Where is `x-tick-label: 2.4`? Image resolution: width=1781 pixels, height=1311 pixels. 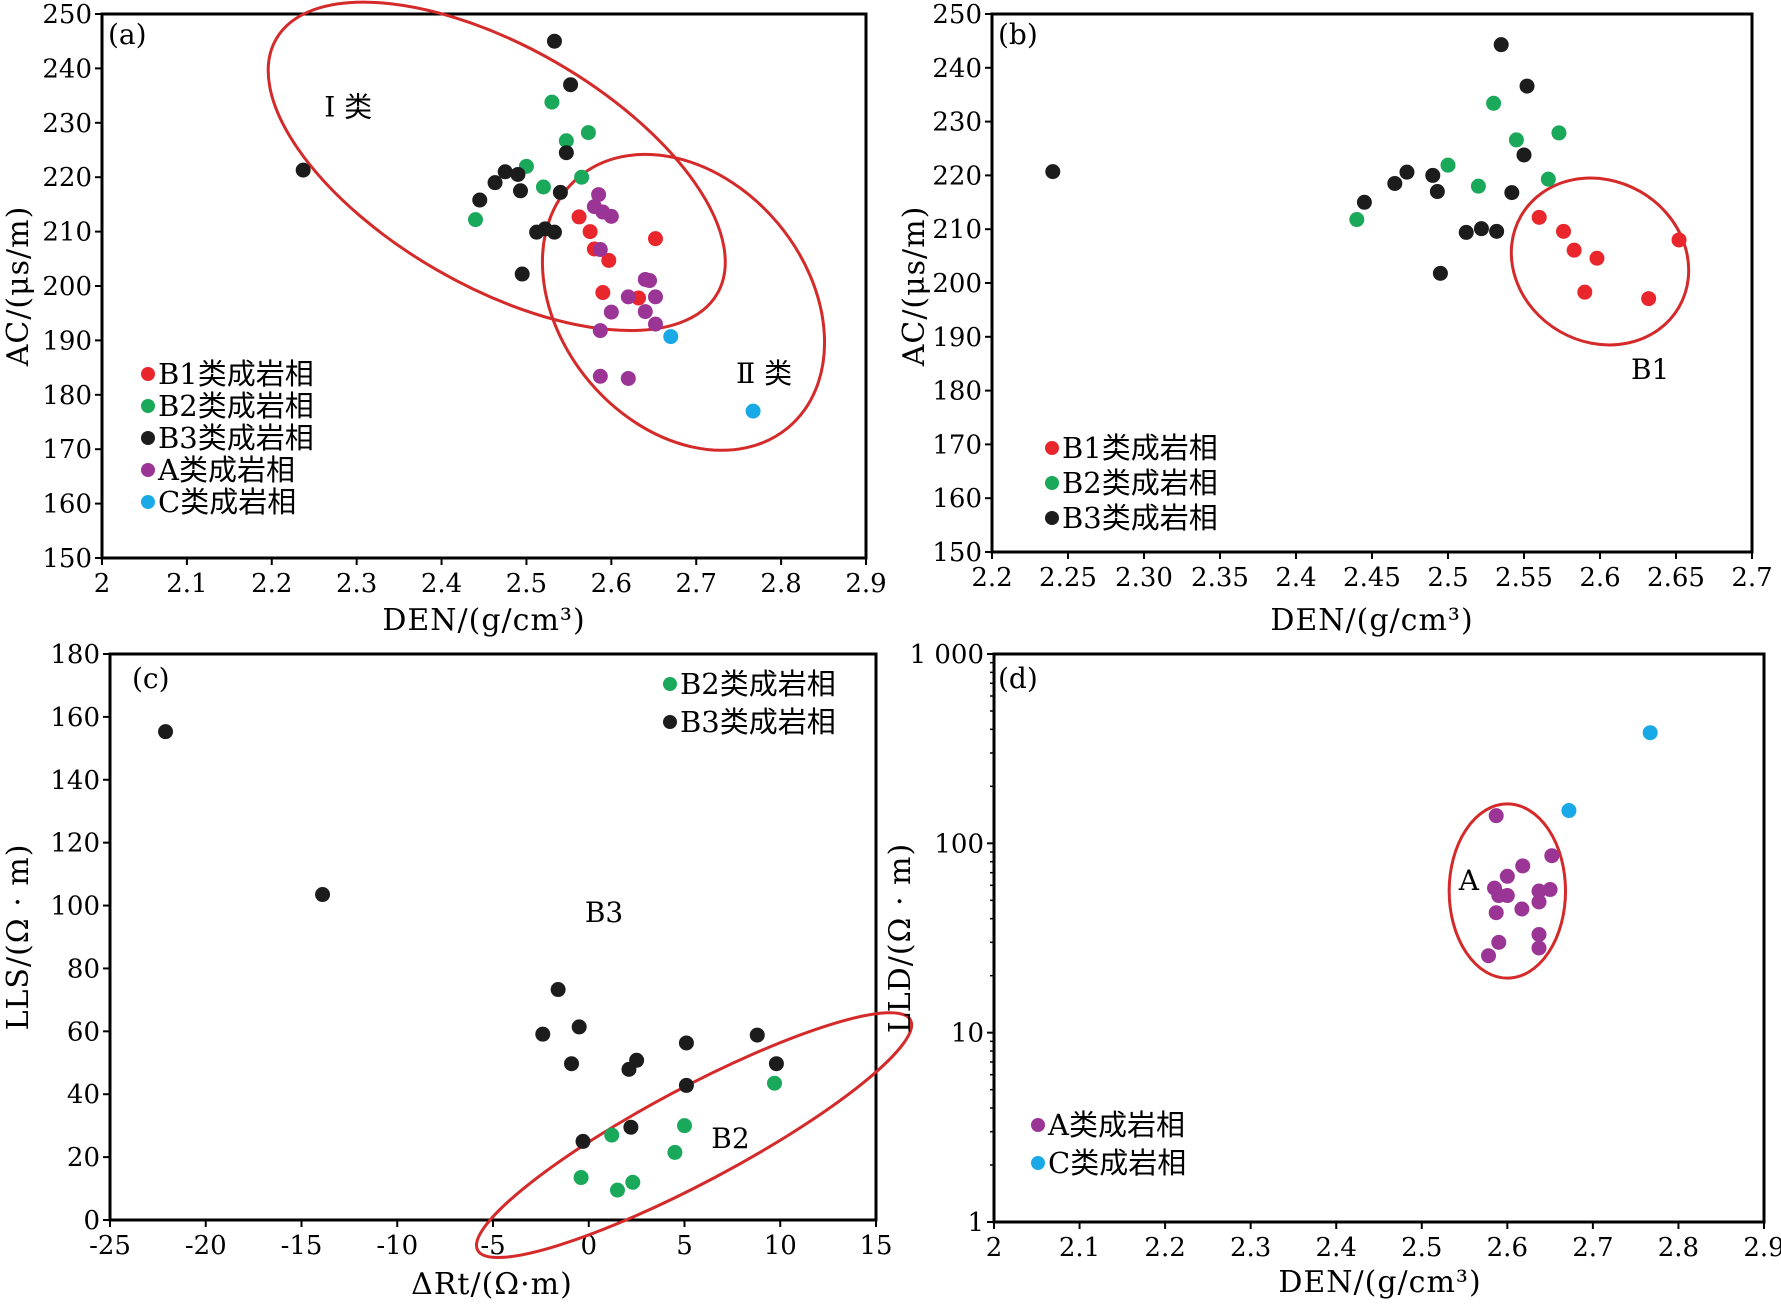
x-tick-label: 2.4 is located at coordinates (441, 584).